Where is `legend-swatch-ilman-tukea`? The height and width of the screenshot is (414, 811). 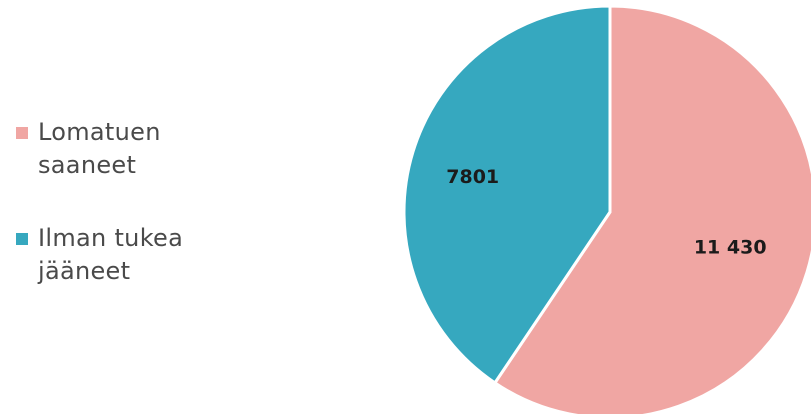 legend-swatch-ilman-tukea is located at coordinates (22, 239).